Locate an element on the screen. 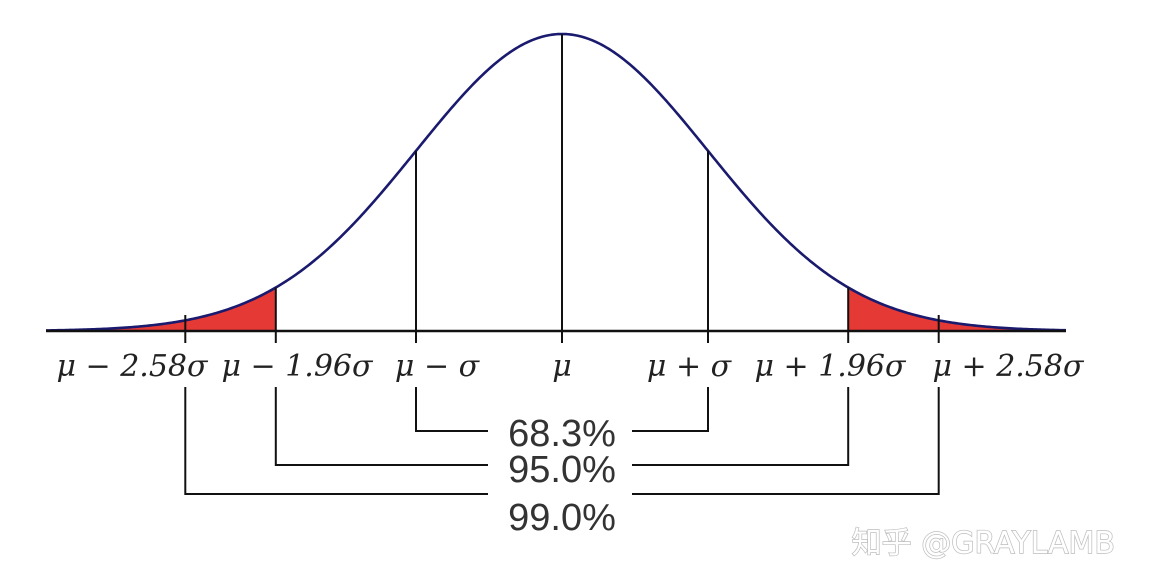 This screenshot has height=586, width=1154. label-mu-minus-sigma: μ − σ is located at coordinates (438, 366).